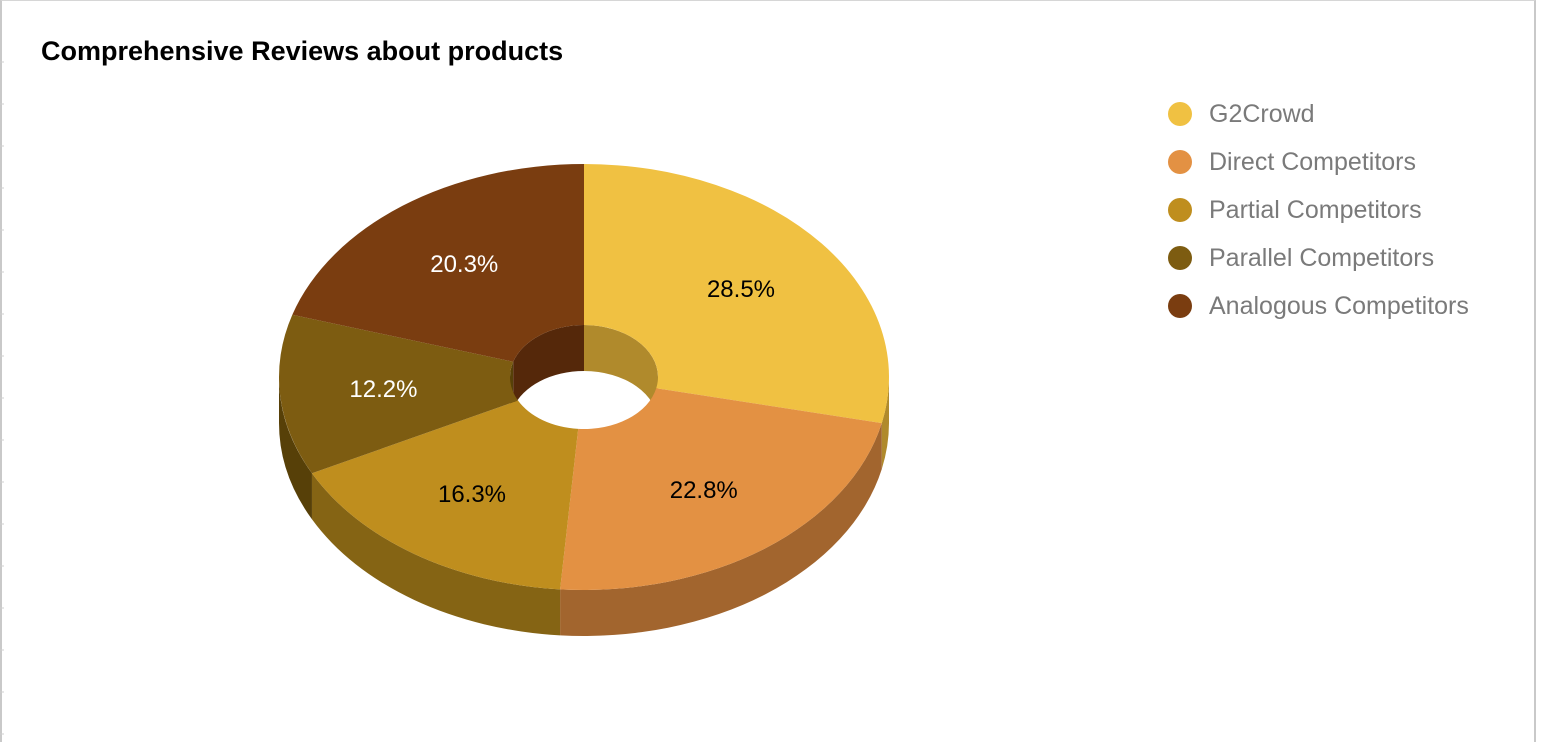  I want to click on legend-label-direct-competitors: Direct Competitors, so click(1312, 161).